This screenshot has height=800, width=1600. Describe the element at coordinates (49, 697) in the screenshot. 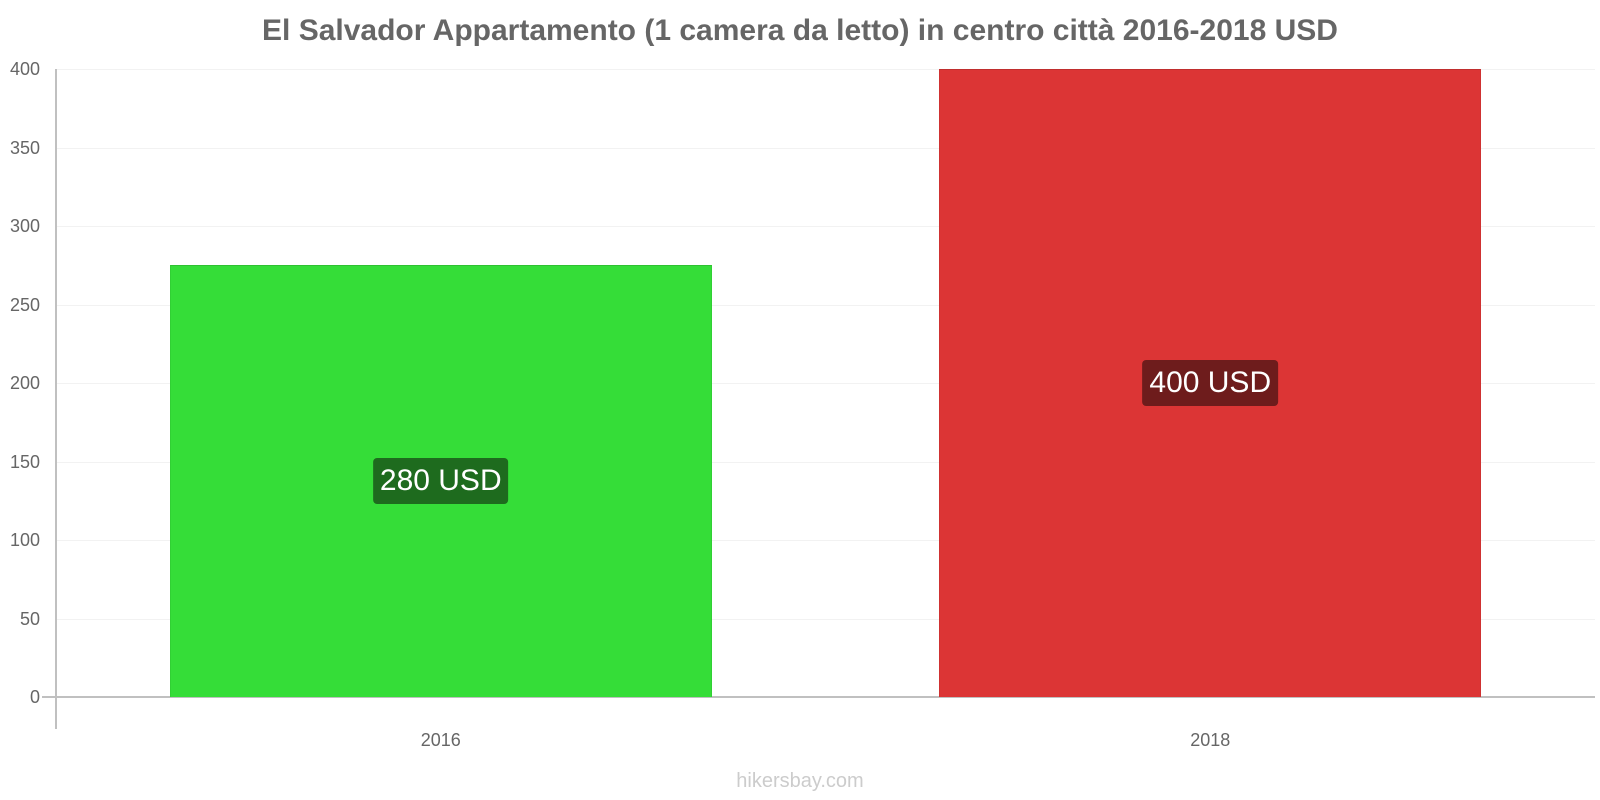

I see `y-axis-tick` at that location.